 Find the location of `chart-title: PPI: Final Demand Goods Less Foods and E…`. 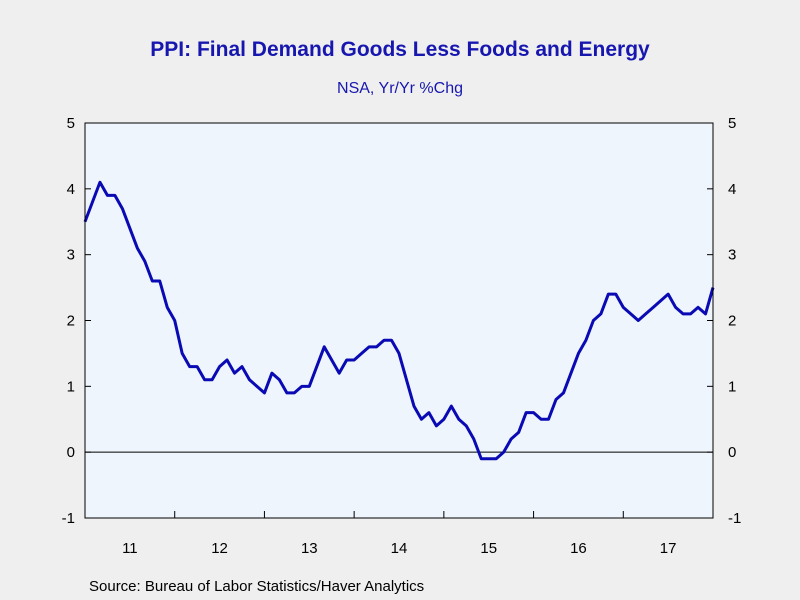

chart-title: PPI: Final Demand Goods Less Foods and E… is located at coordinates (400, 49).